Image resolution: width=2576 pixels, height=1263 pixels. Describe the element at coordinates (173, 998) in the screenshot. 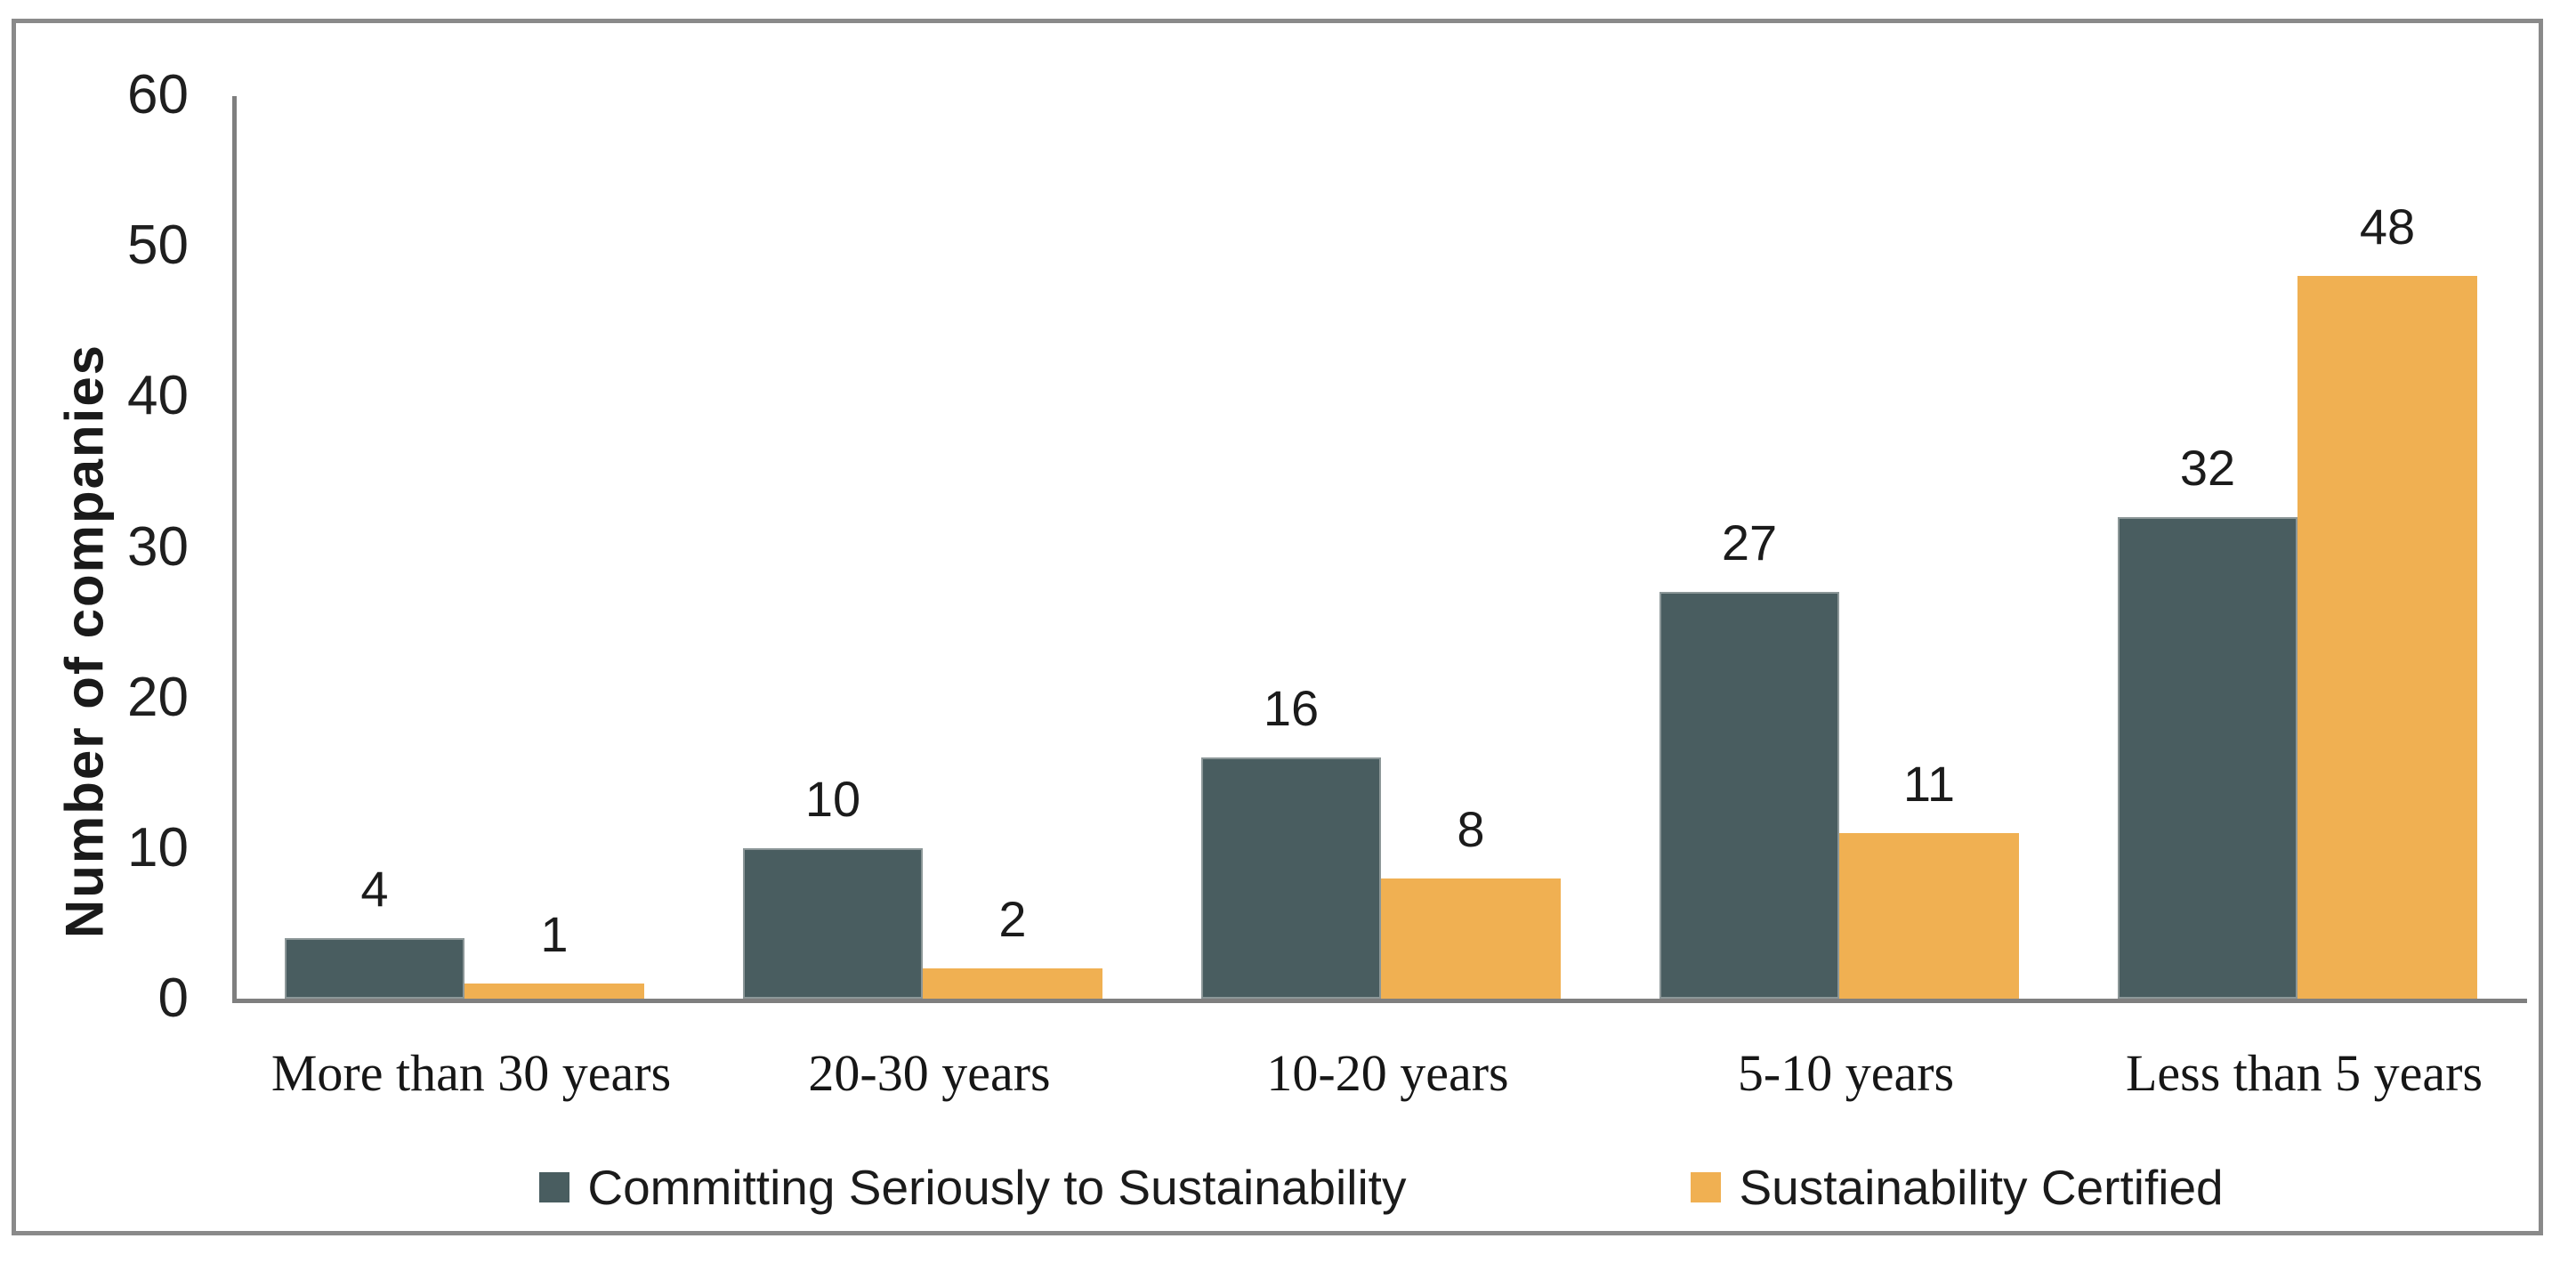

I see `y-tick-label: 0` at that location.